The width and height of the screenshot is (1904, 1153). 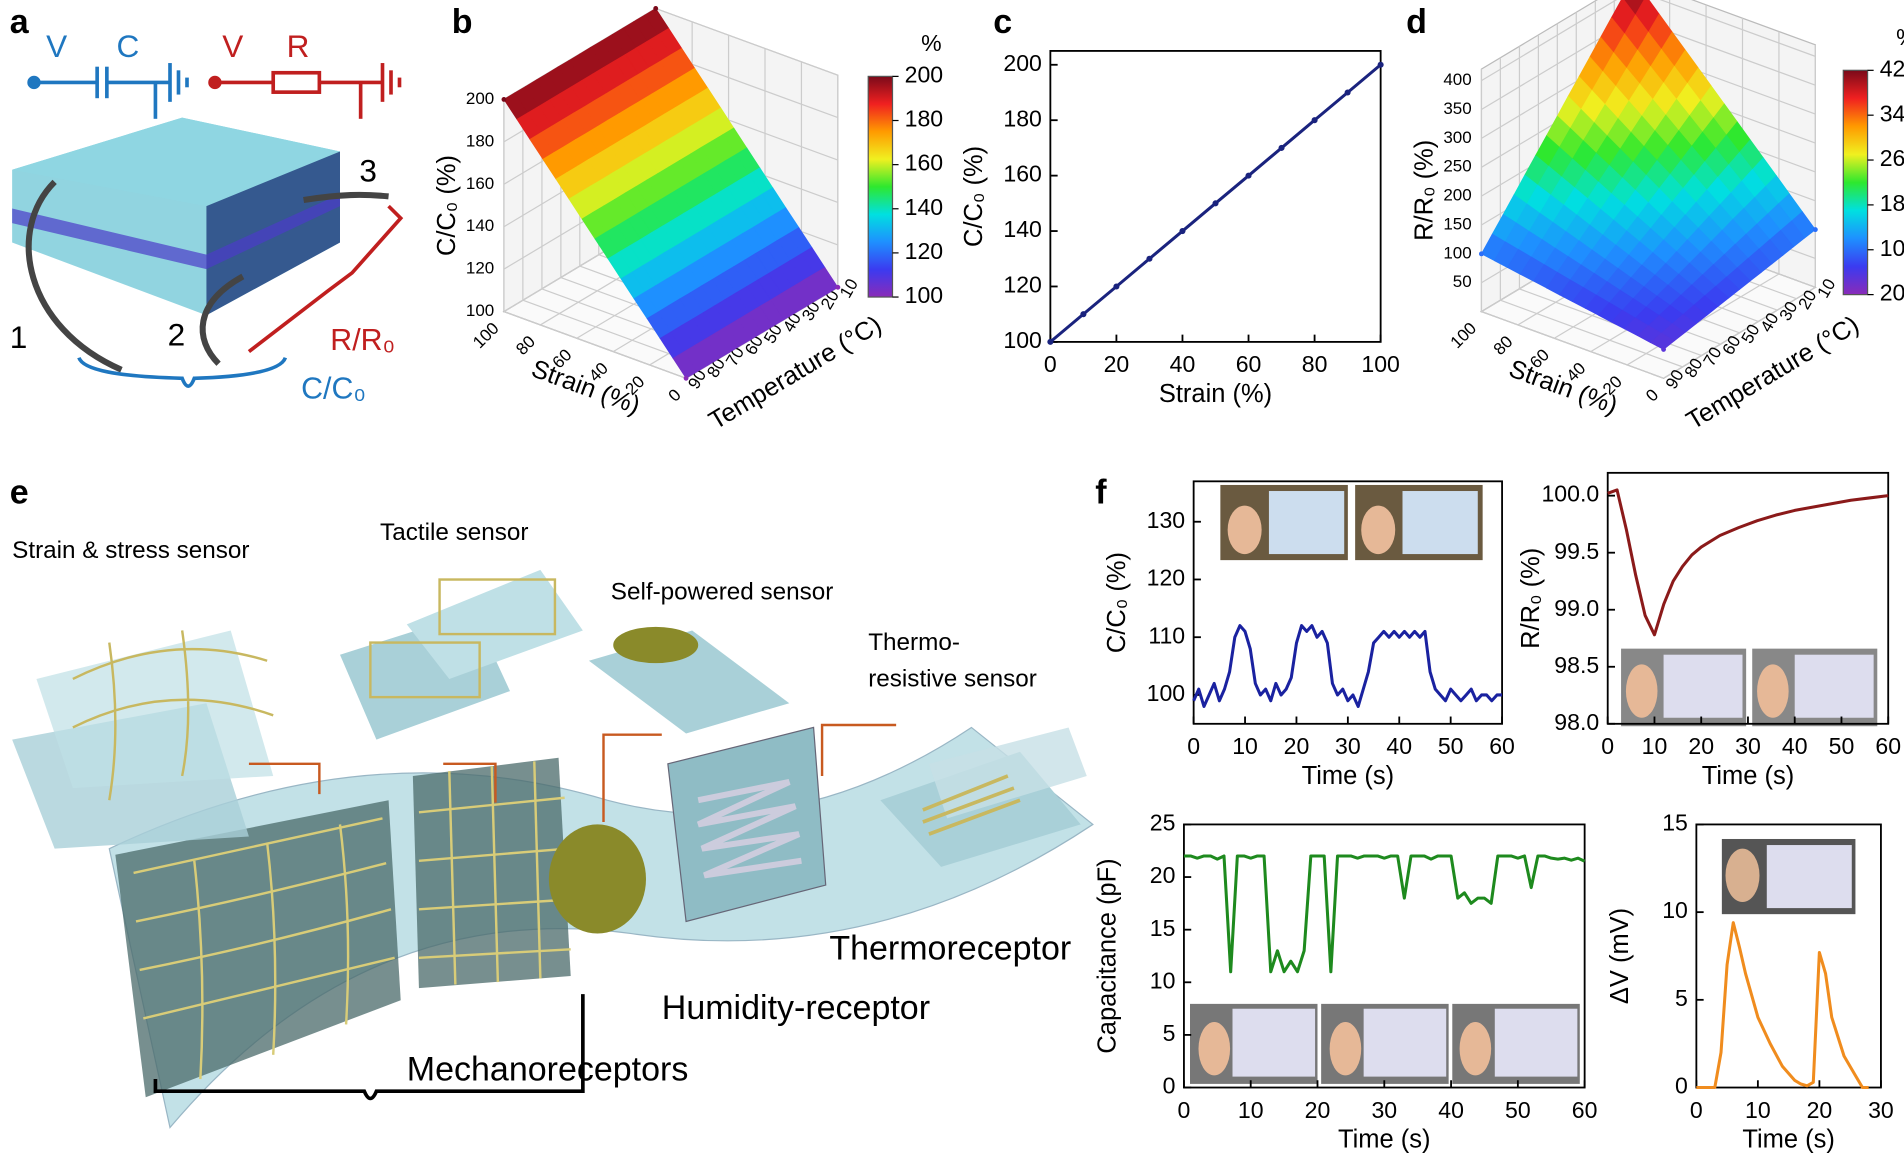 What do you see at coordinates (480, 183) in the screenshot?
I see `z-tick-label: 160` at bounding box center [480, 183].